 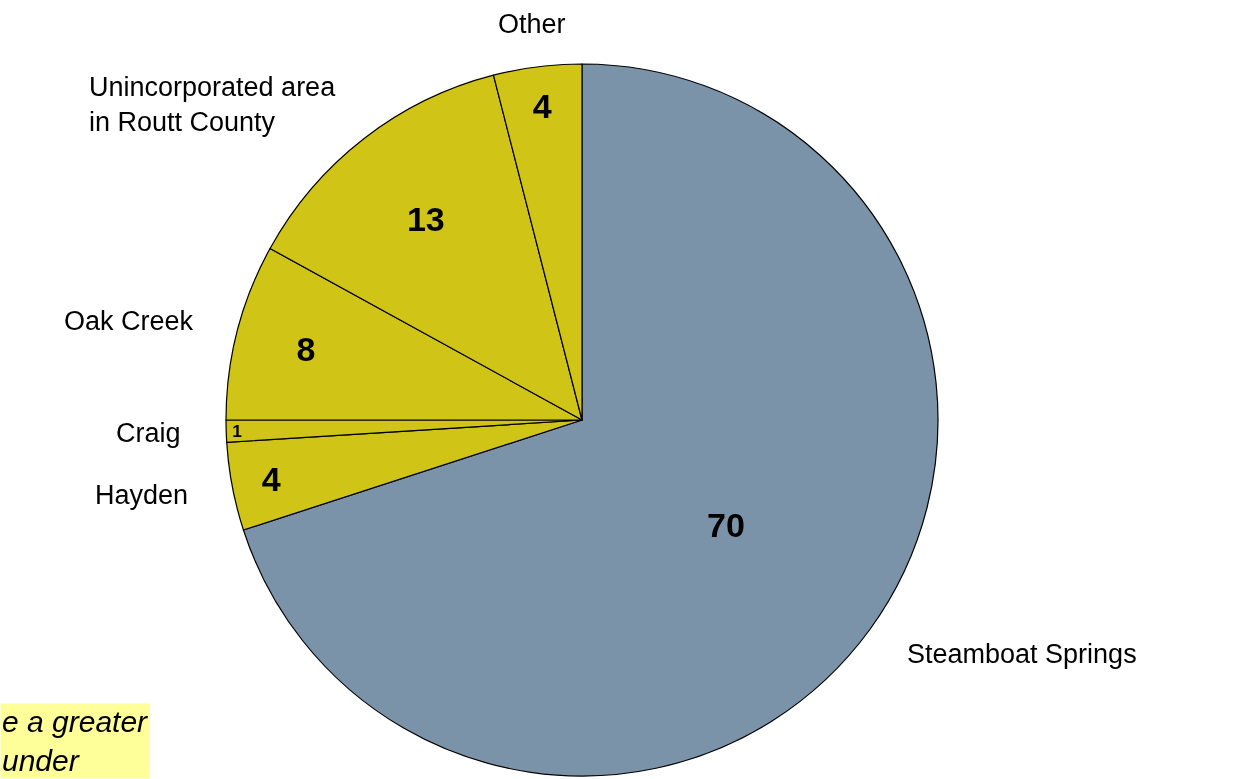 What do you see at coordinates (148, 433) in the screenshot?
I see `slice-label: Craig` at bounding box center [148, 433].